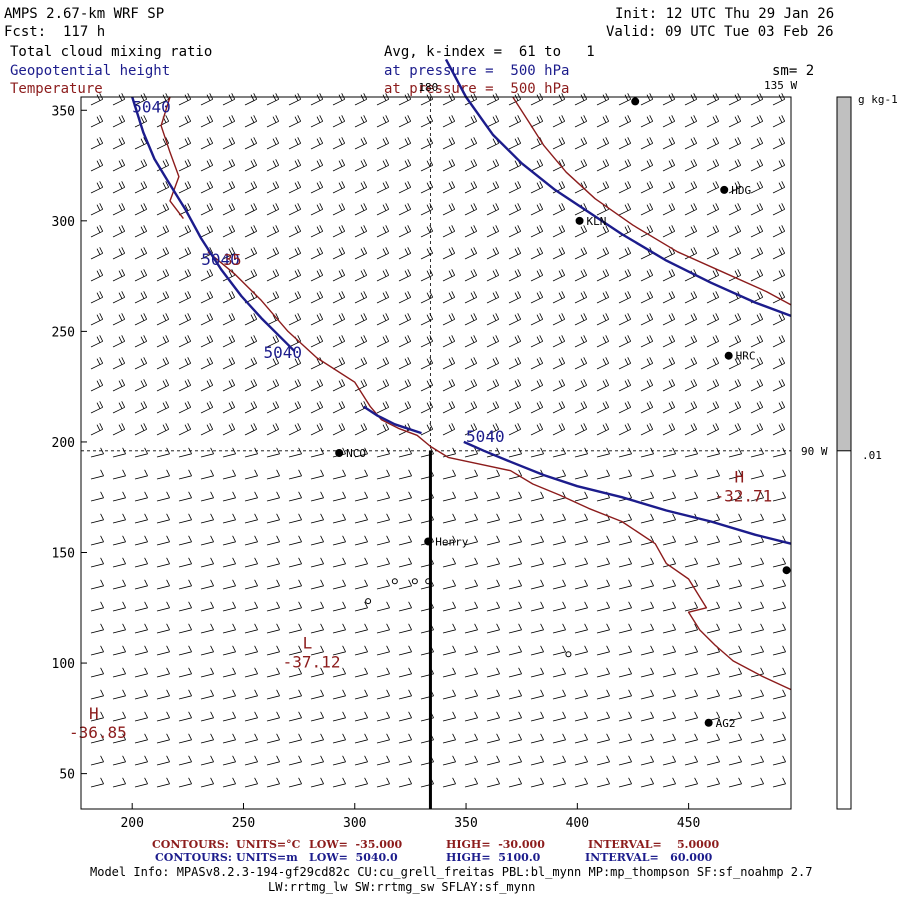  Describe the element at coordinates (402, 887) in the screenshot. I see `model-info-line2: LW:rrtmg_lw SW:rrtmg_sw SFLAY:sf_mynn` at that location.